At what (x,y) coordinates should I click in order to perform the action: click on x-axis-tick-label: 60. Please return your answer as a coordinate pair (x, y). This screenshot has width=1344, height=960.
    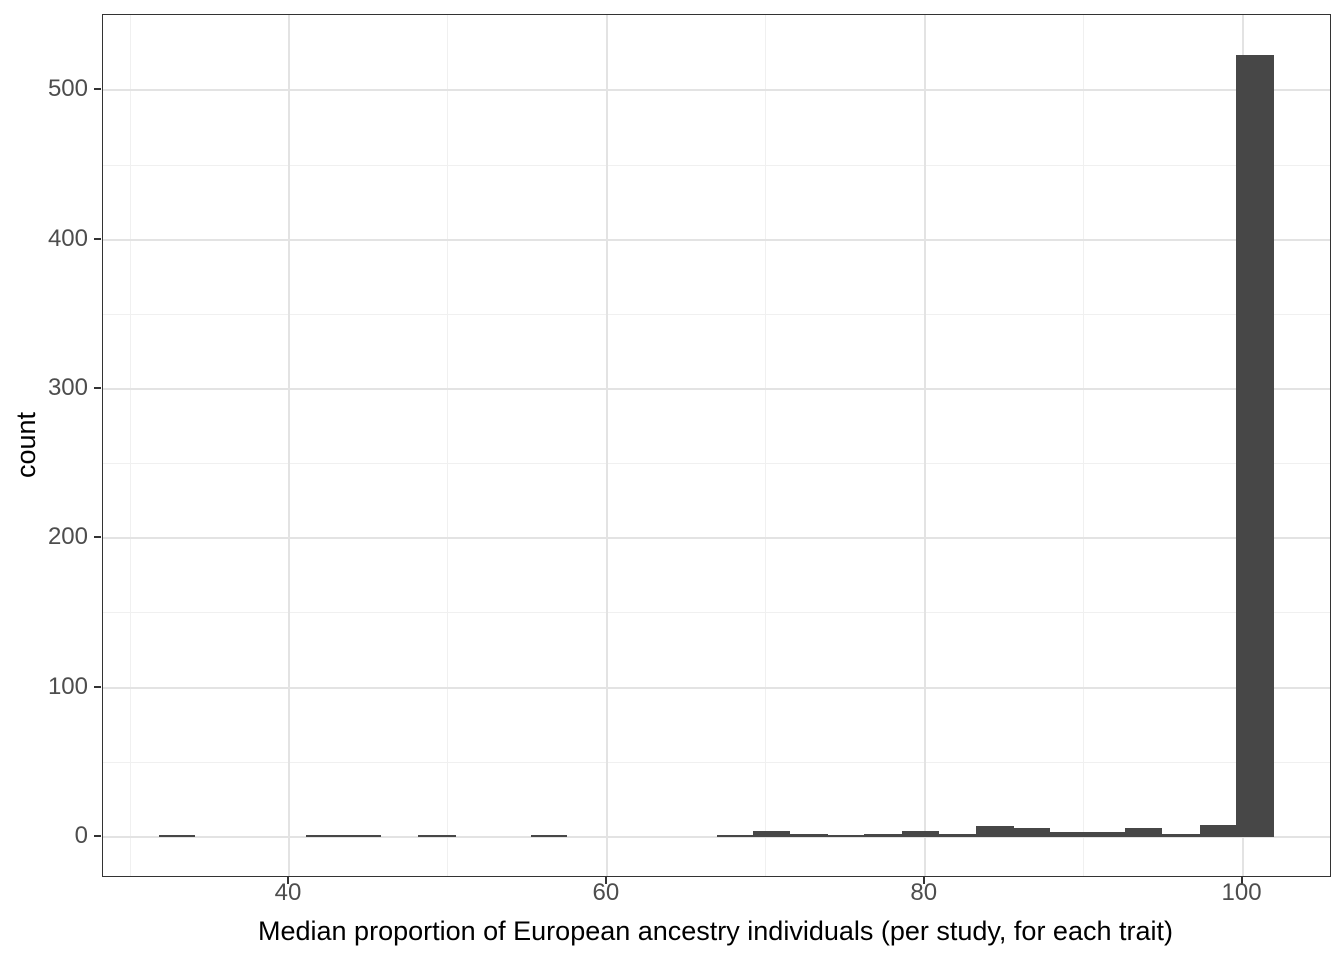
    Looking at the image, I should click on (606, 892).